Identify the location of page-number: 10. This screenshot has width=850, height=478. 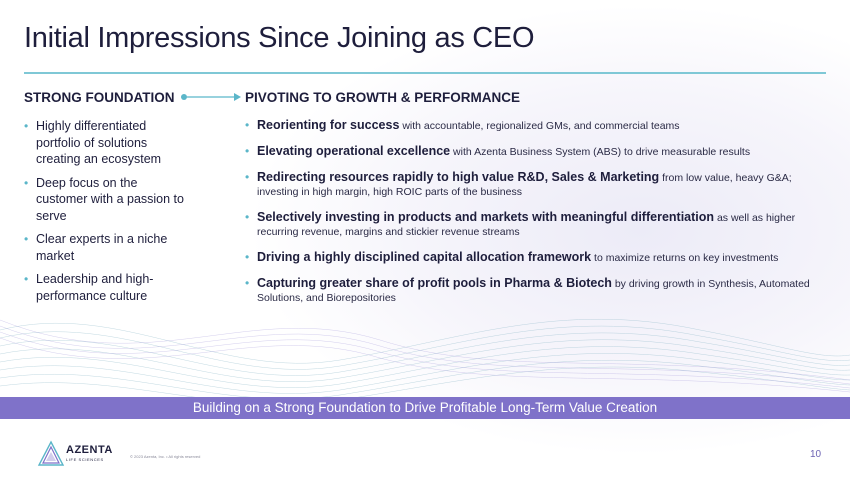
(816, 454).